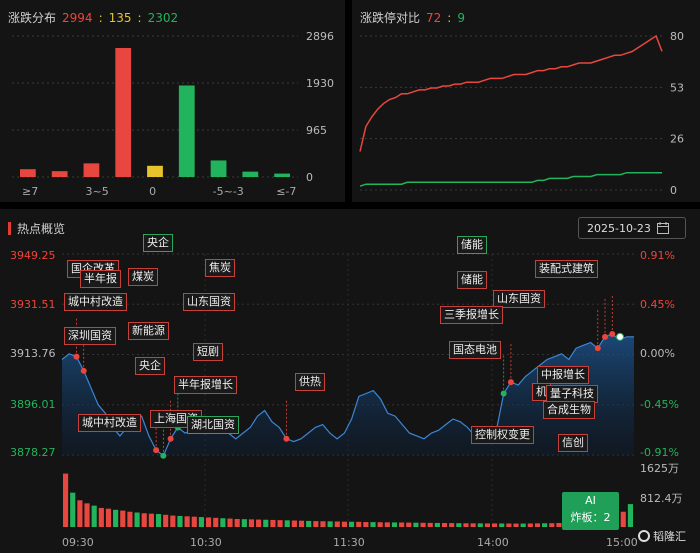  What do you see at coordinates (659, 468) in the screenshot?
I see `vol-max-label: 1625万` at bounding box center [659, 468].